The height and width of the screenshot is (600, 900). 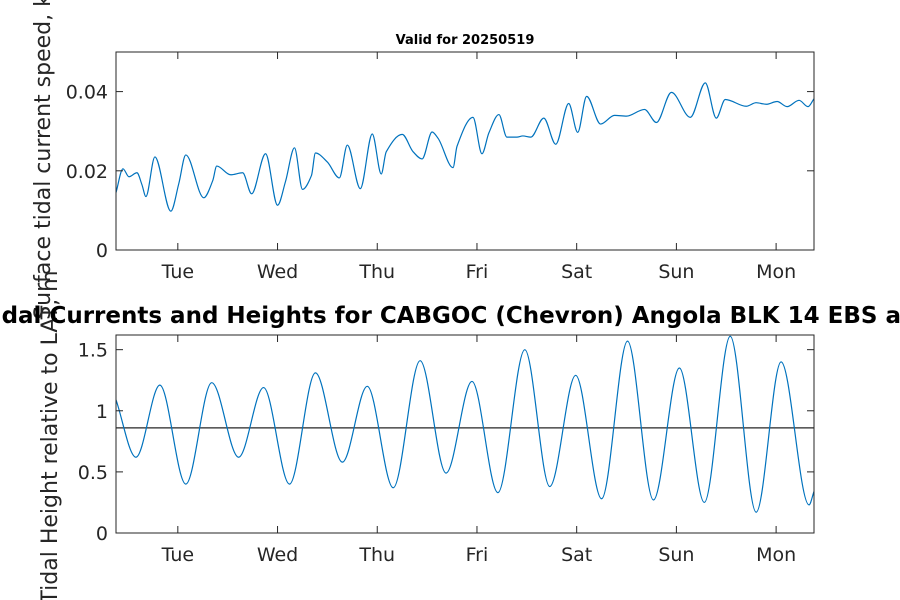 What do you see at coordinates (177, 272) in the screenshot?
I see `current-x-tick-label: Tue` at bounding box center [177, 272].